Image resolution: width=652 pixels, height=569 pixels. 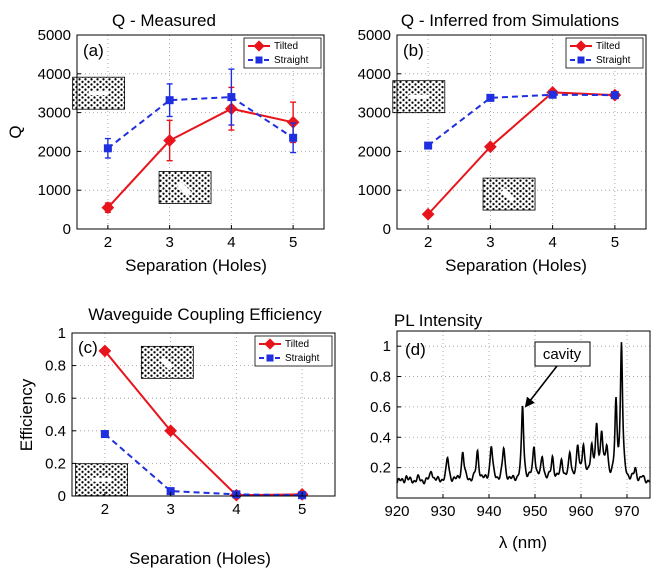 I want to click on panel-b-xtick-label-3: 5, so click(x=615, y=242).